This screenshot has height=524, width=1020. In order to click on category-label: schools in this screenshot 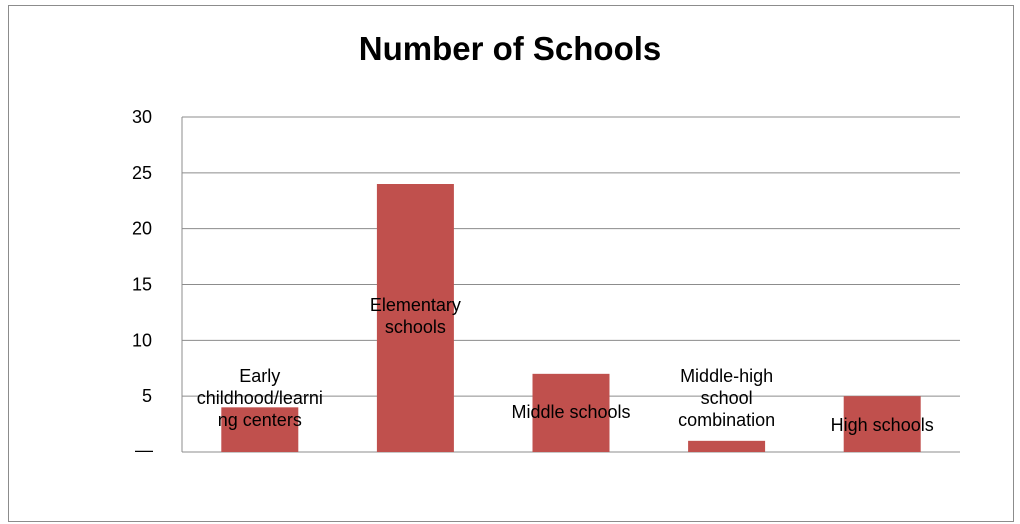, I will do `click(415, 327)`.